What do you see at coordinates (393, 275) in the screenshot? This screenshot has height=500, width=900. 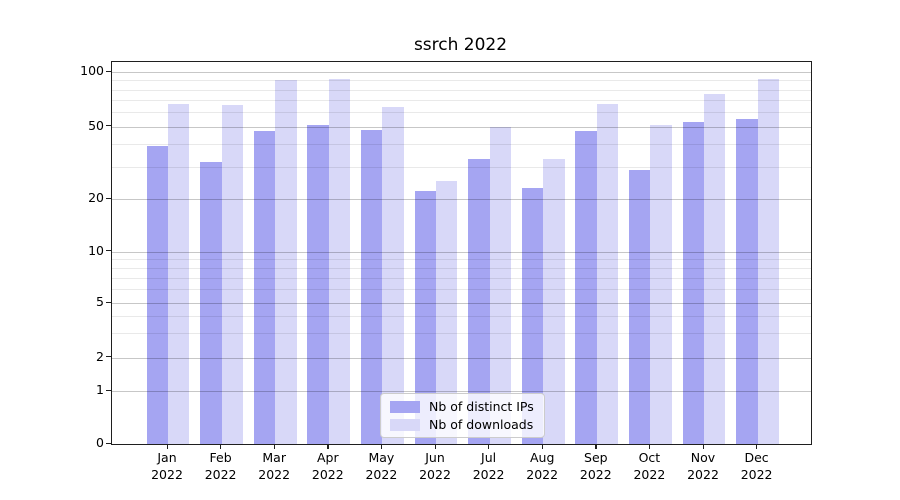 I see `bar-may-downloads` at bounding box center [393, 275].